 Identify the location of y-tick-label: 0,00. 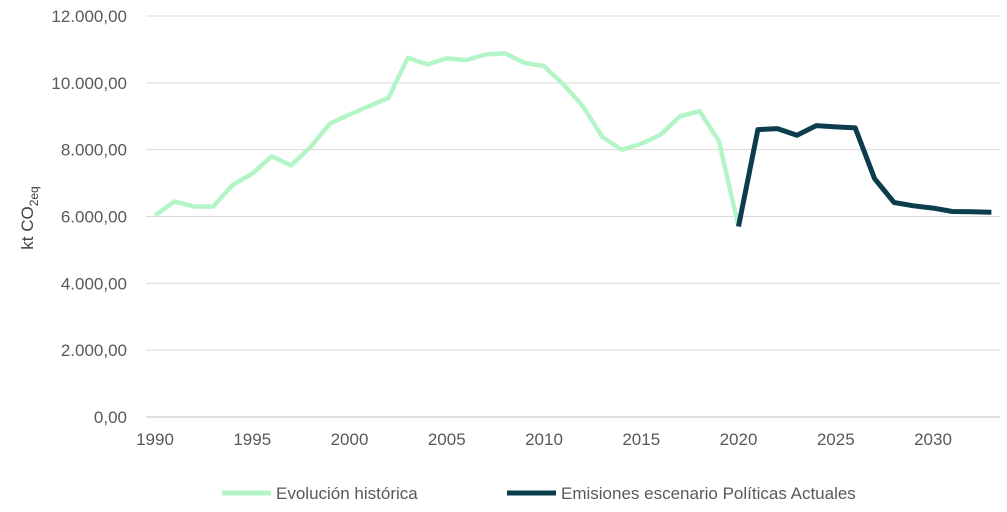
(110, 417).